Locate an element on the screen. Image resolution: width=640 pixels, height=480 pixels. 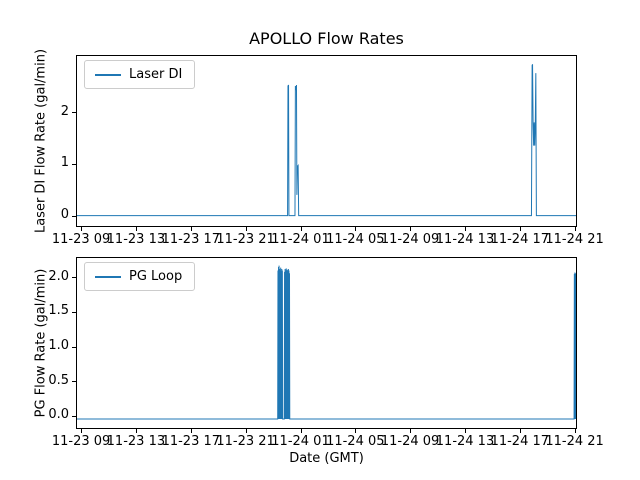
y-tick-label: 1 is located at coordinates (64, 163).